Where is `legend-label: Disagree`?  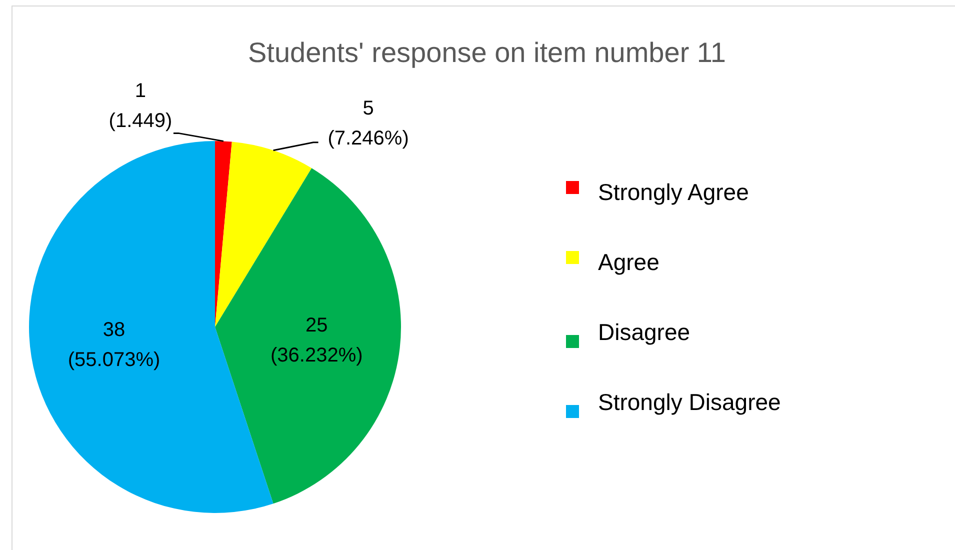 legend-label: Disagree is located at coordinates (644, 332).